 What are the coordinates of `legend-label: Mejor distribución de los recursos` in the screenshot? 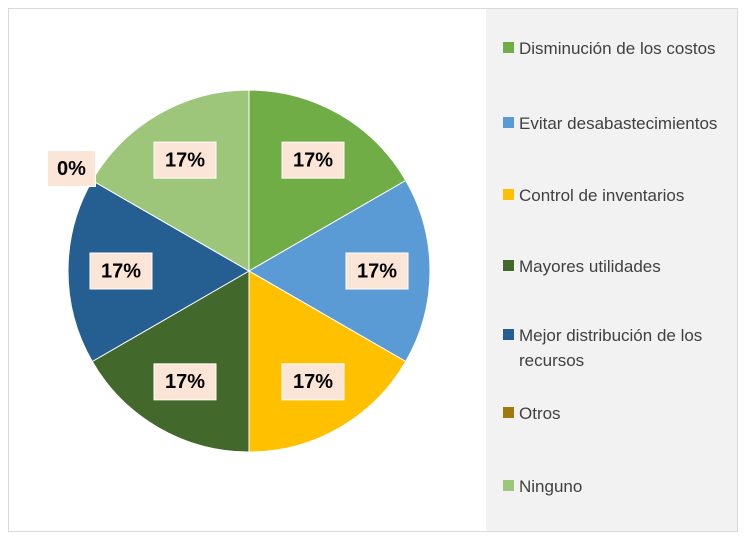 It's located at (611, 348).